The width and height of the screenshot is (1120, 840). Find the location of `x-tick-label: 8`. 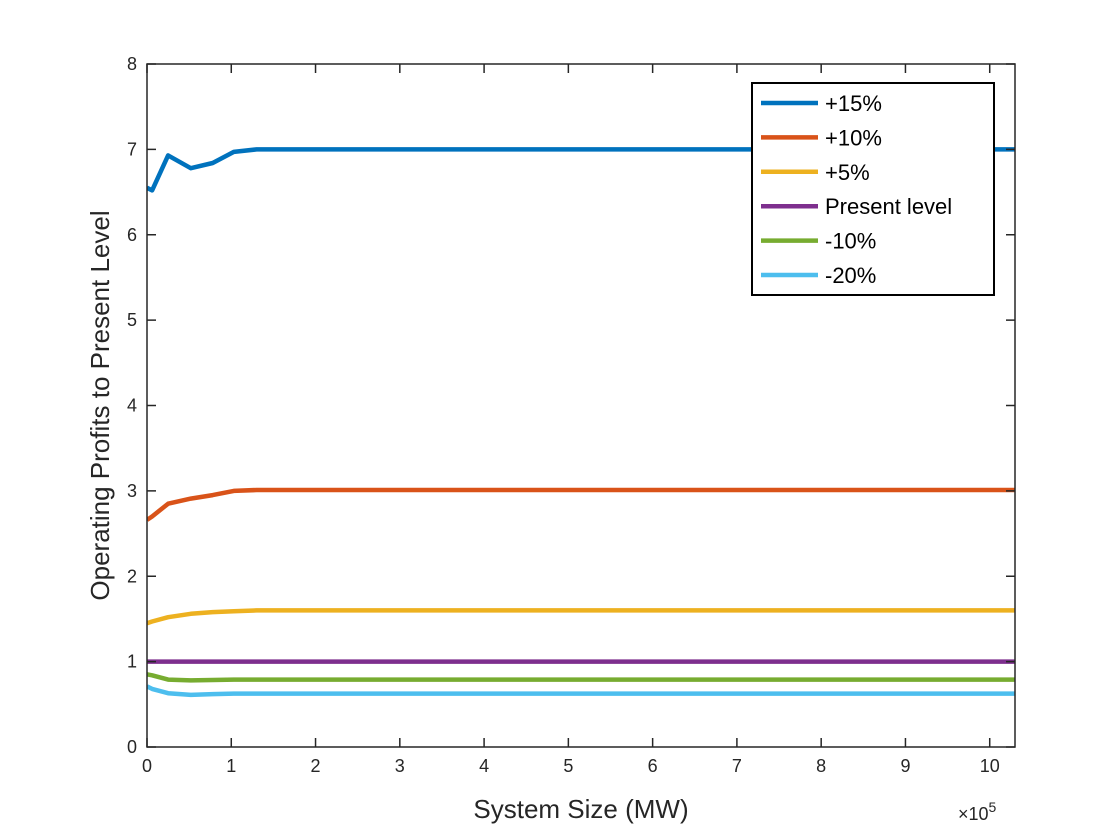

x-tick-label: 8 is located at coordinates (821, 766).